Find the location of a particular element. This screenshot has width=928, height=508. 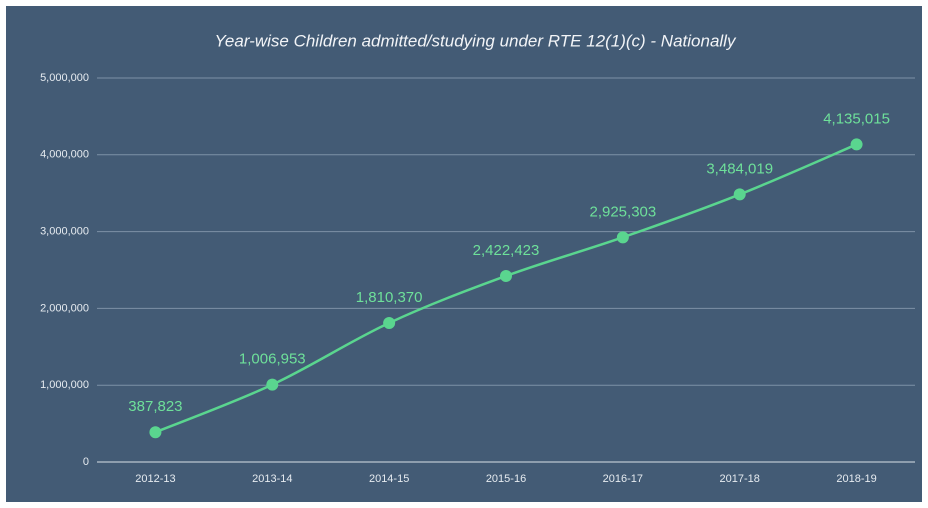

data-label: 2,925,303 is located at coordinates (622, 211).